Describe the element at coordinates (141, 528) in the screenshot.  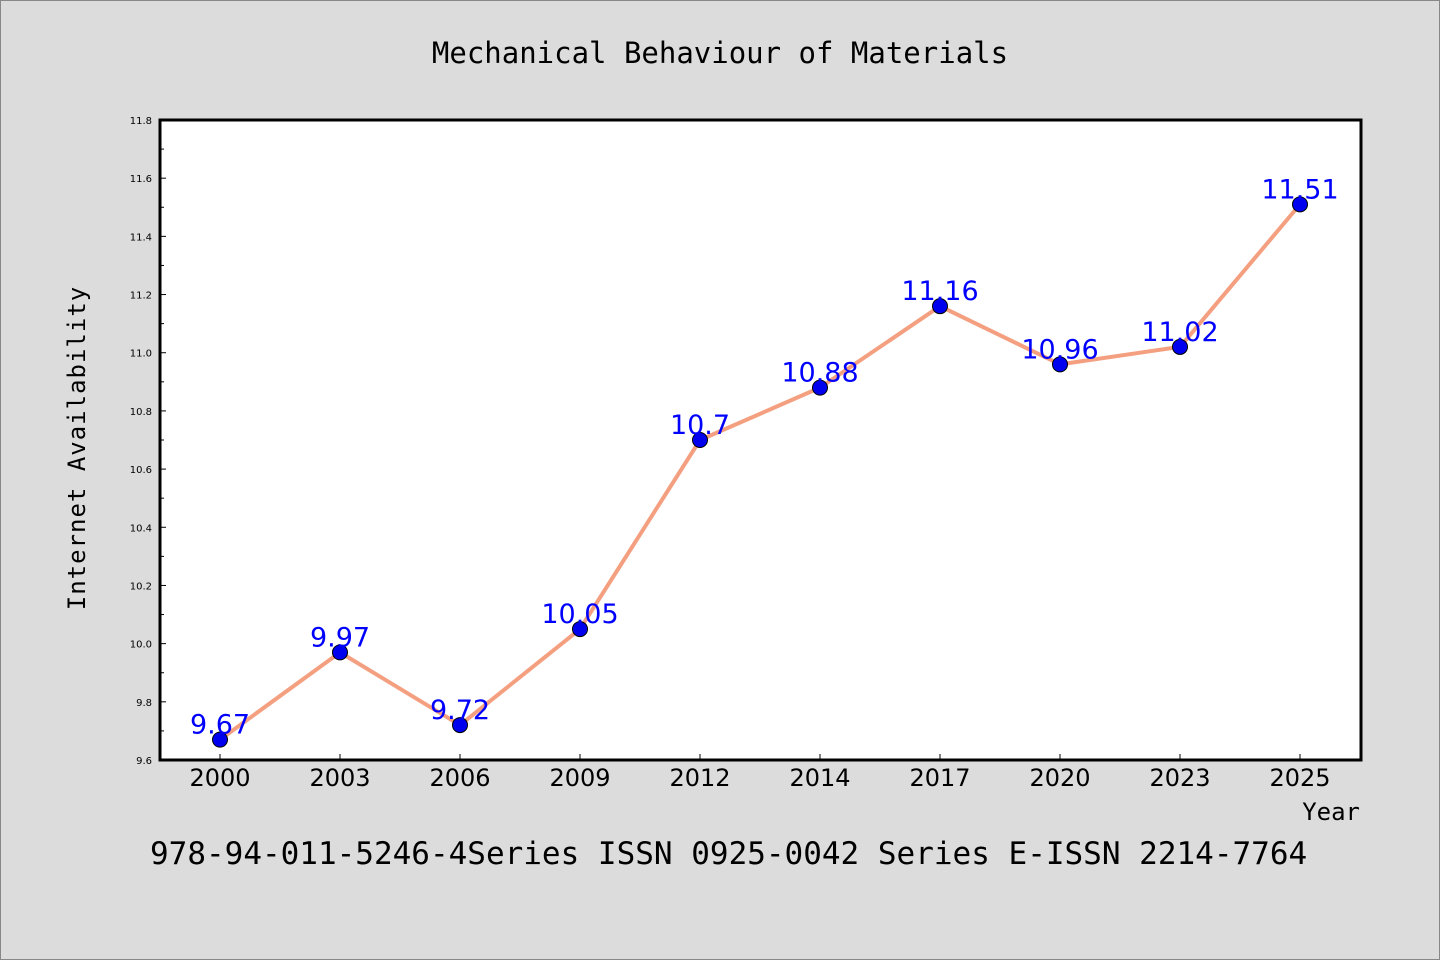
I see `y-tick-label: 10.4` at that location.